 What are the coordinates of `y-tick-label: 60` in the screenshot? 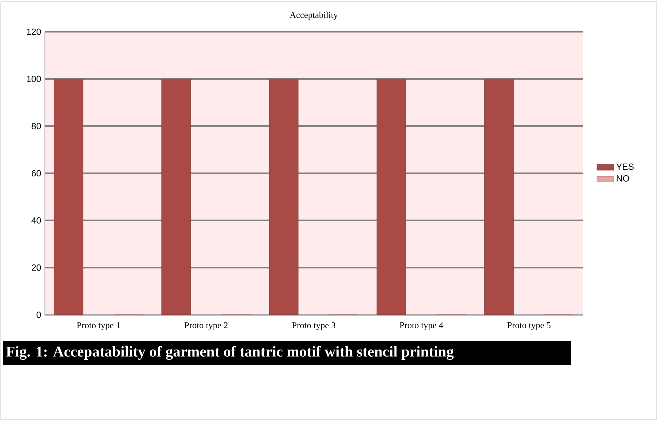 It's located at (37, 173).